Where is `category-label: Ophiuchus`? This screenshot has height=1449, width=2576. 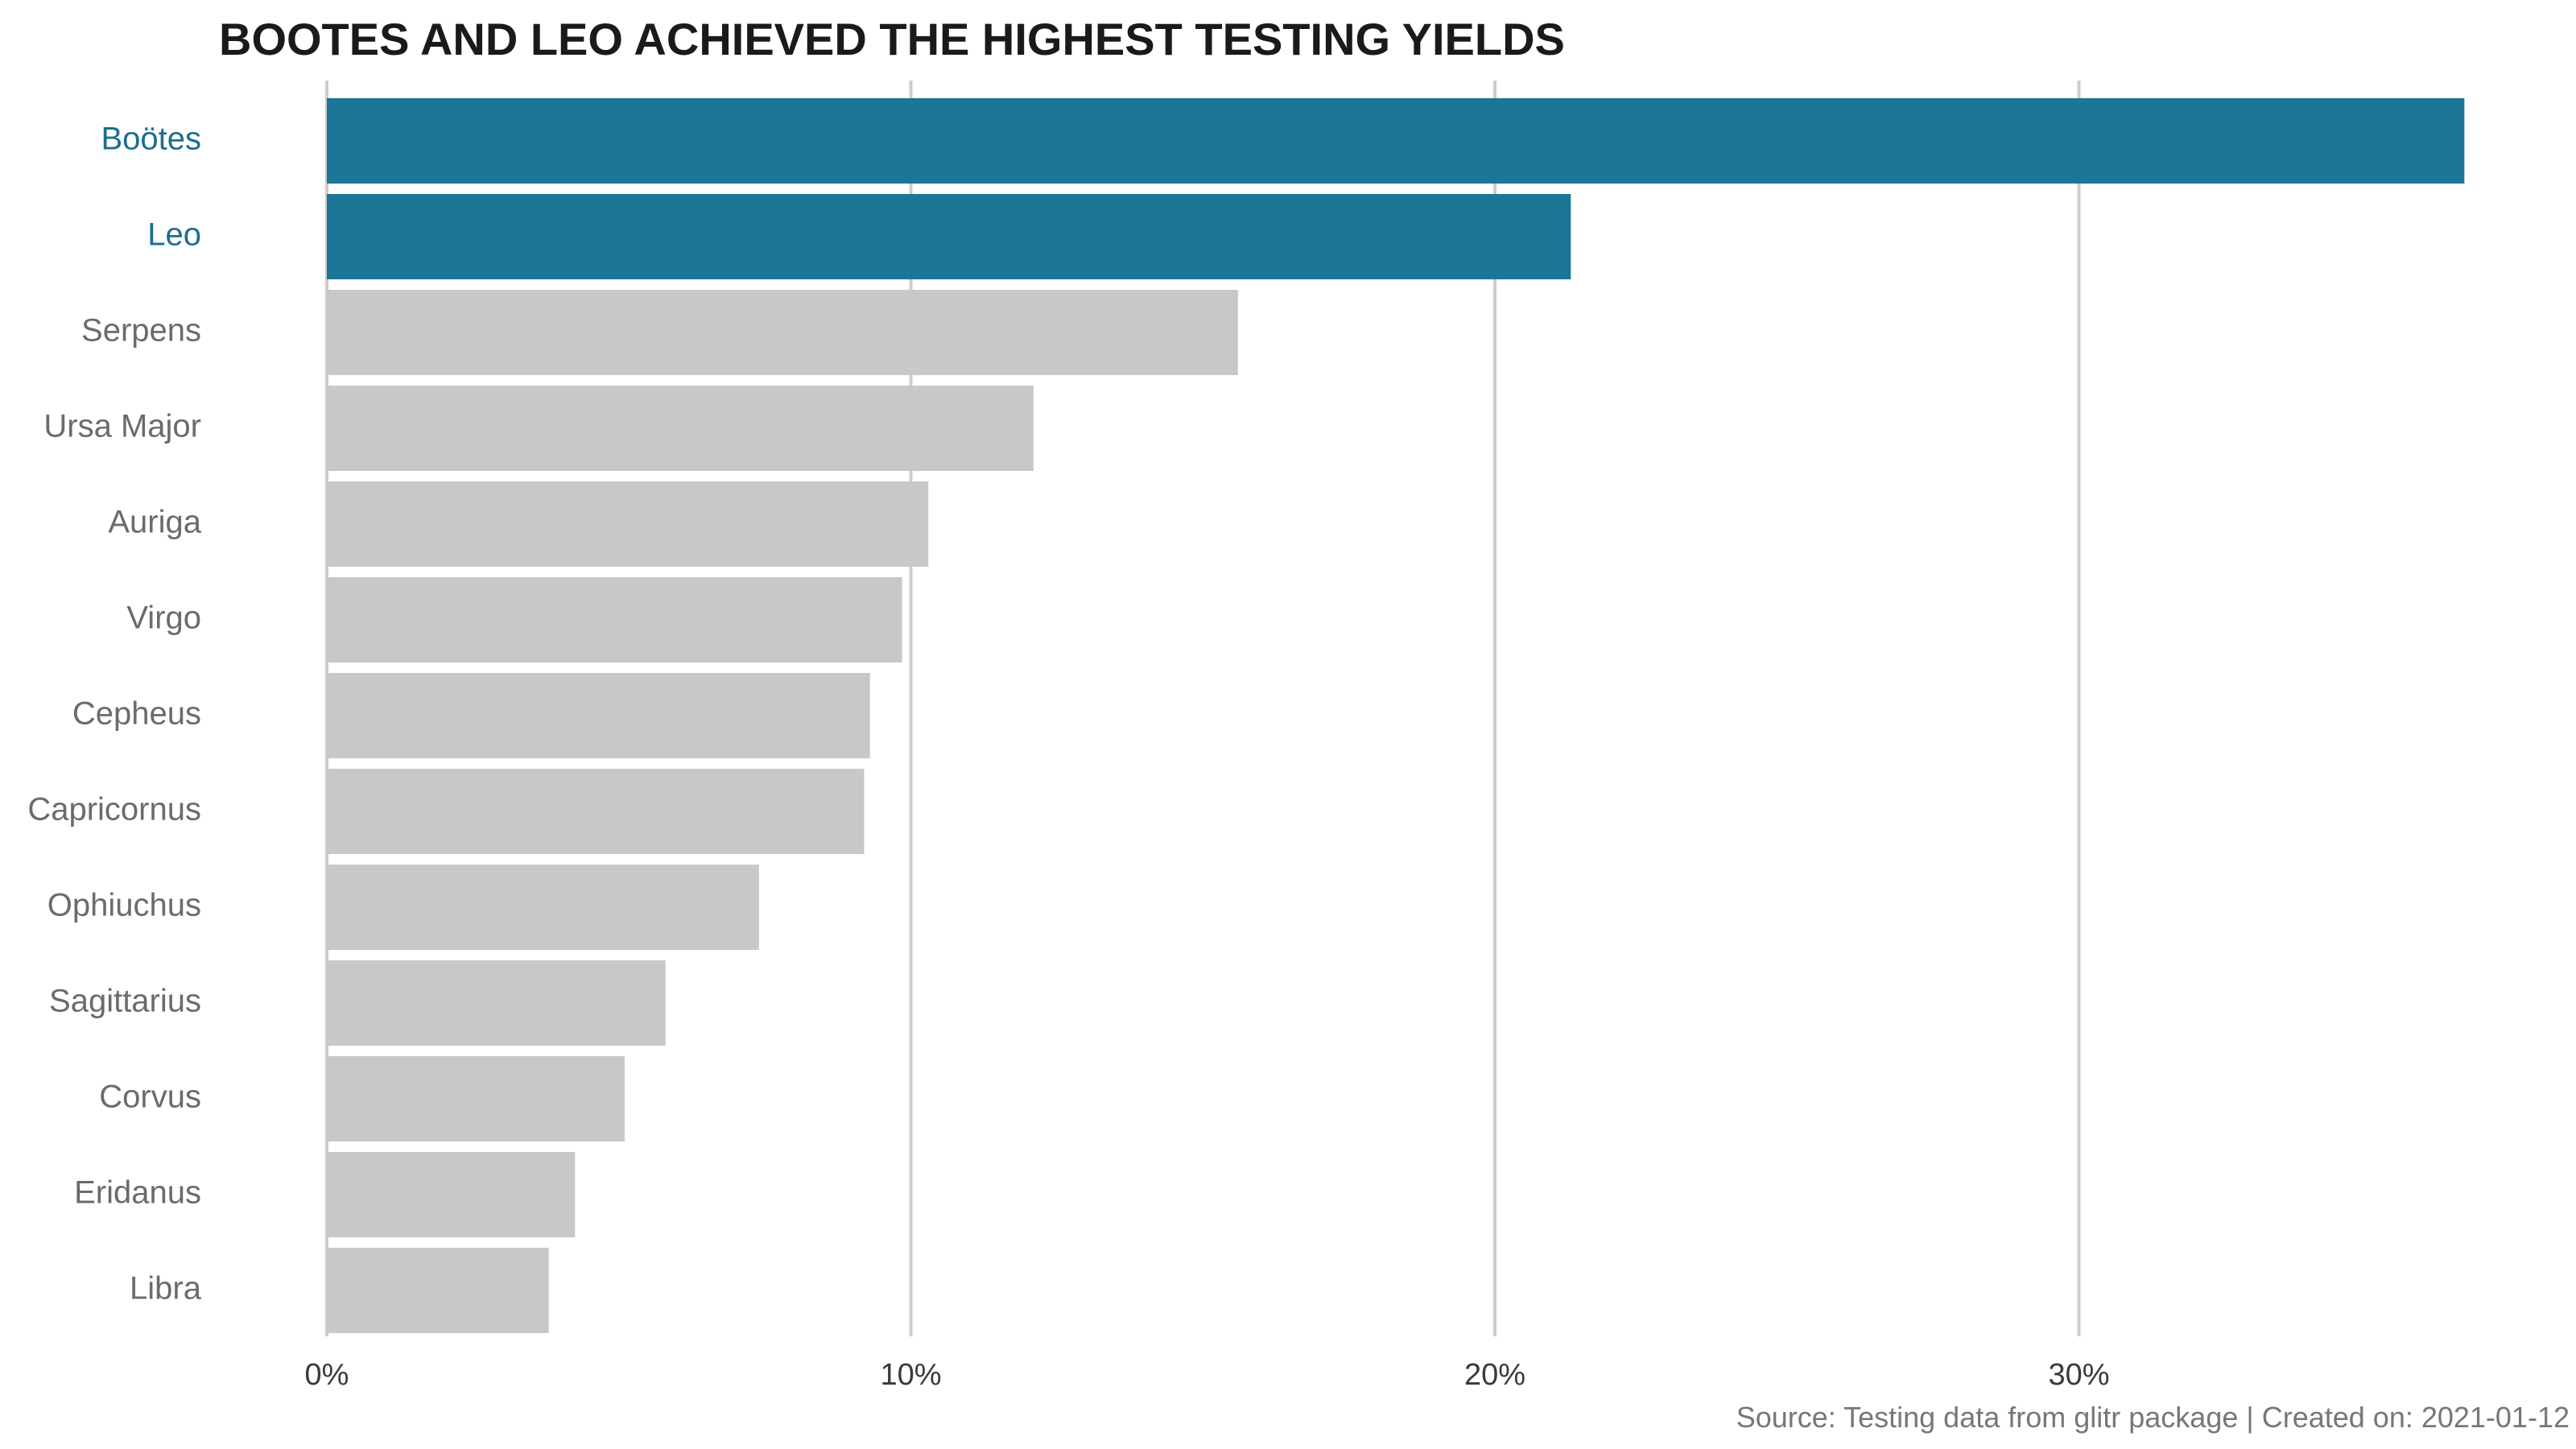
category-label: Ophiuchus is located at coordinates (124, 905).